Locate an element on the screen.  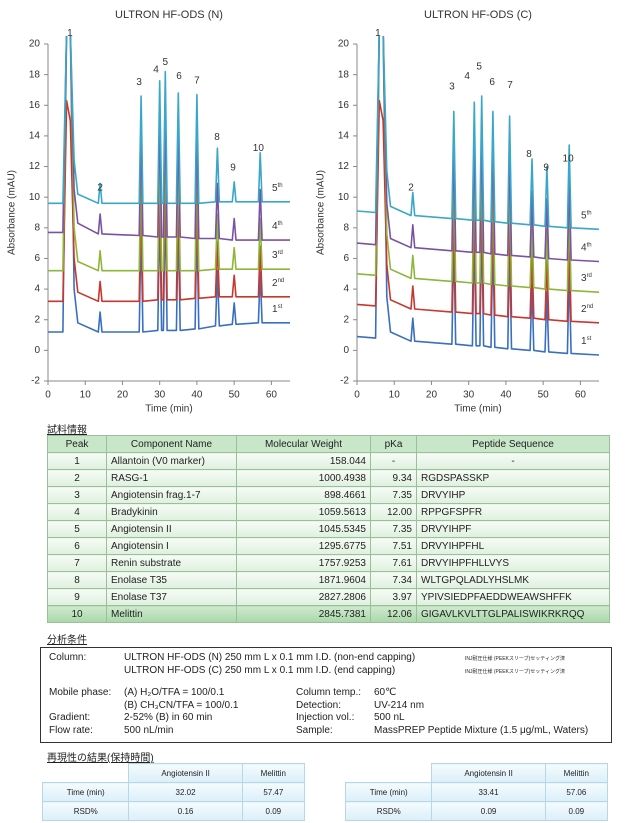
table-cell: 898.4661 is located at coordinates (303, 495).